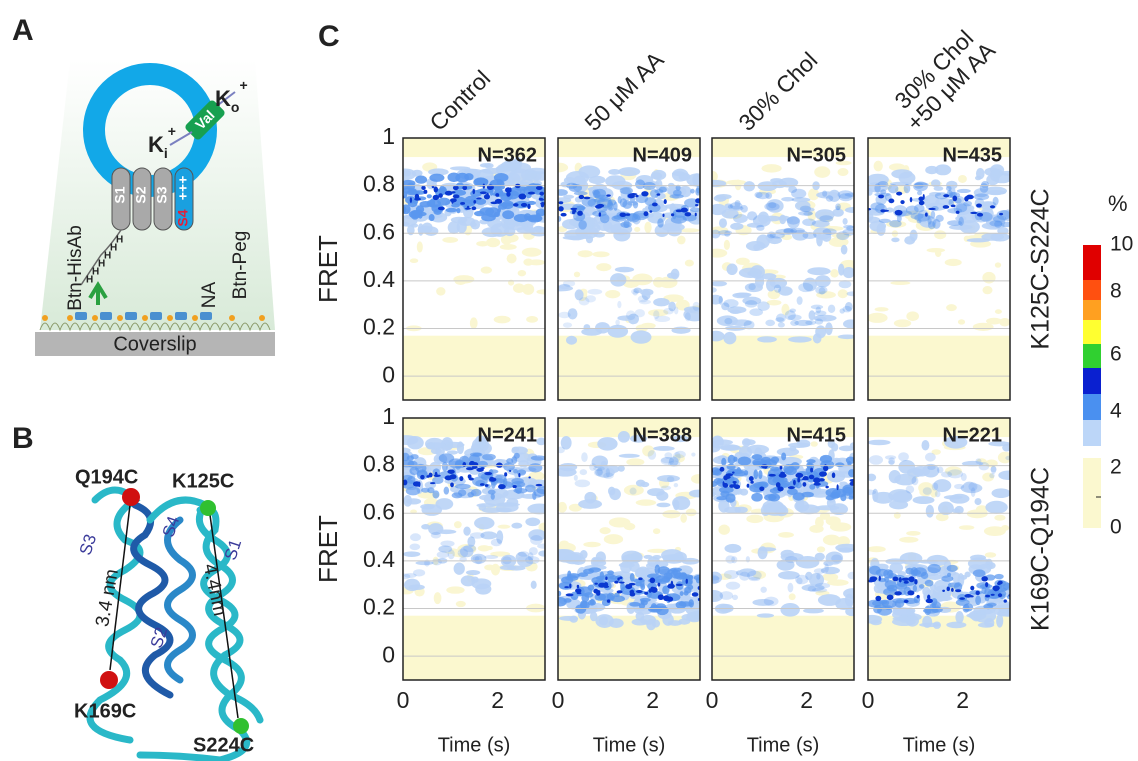 This screenshot has height=761, width=1138. Describe the element at coordinates (629, 745) in the screenshot. I see `x-axis-label: Time (s)` at that location.